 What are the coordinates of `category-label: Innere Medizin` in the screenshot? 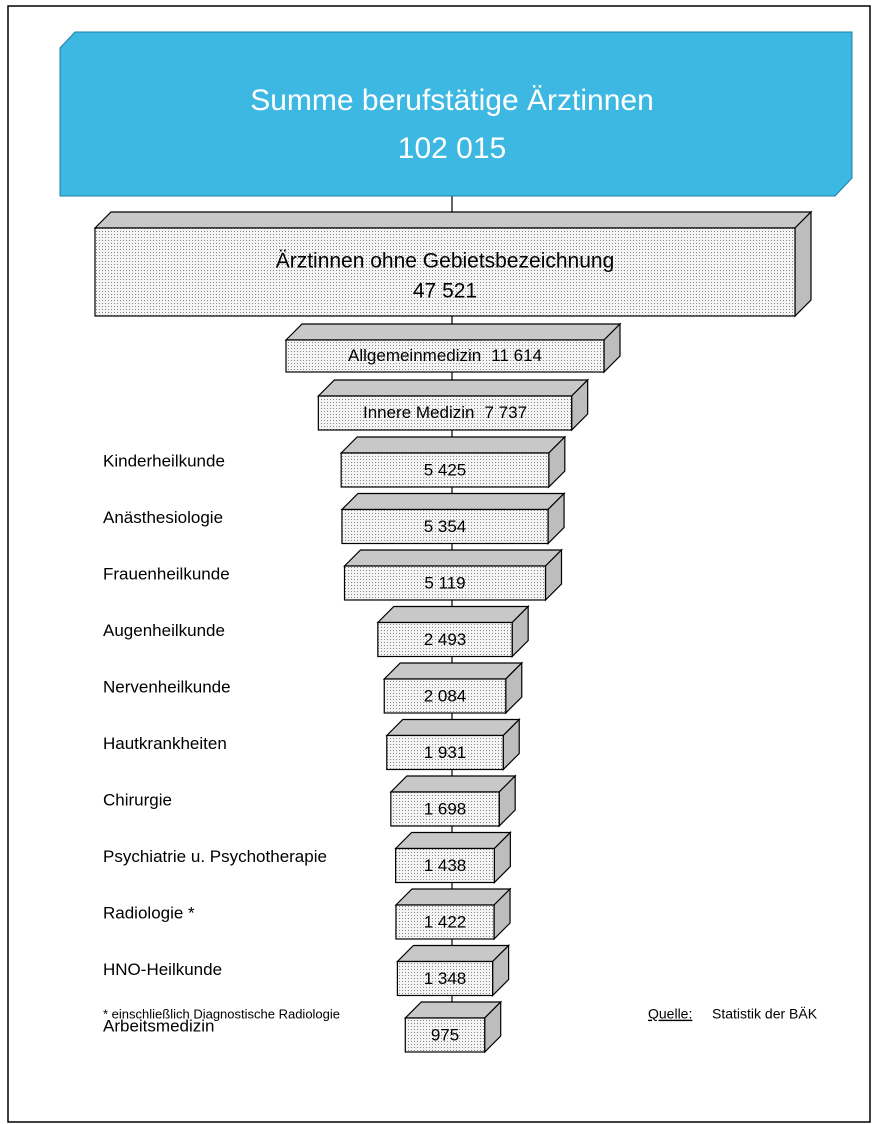 It's located at (419, 412).